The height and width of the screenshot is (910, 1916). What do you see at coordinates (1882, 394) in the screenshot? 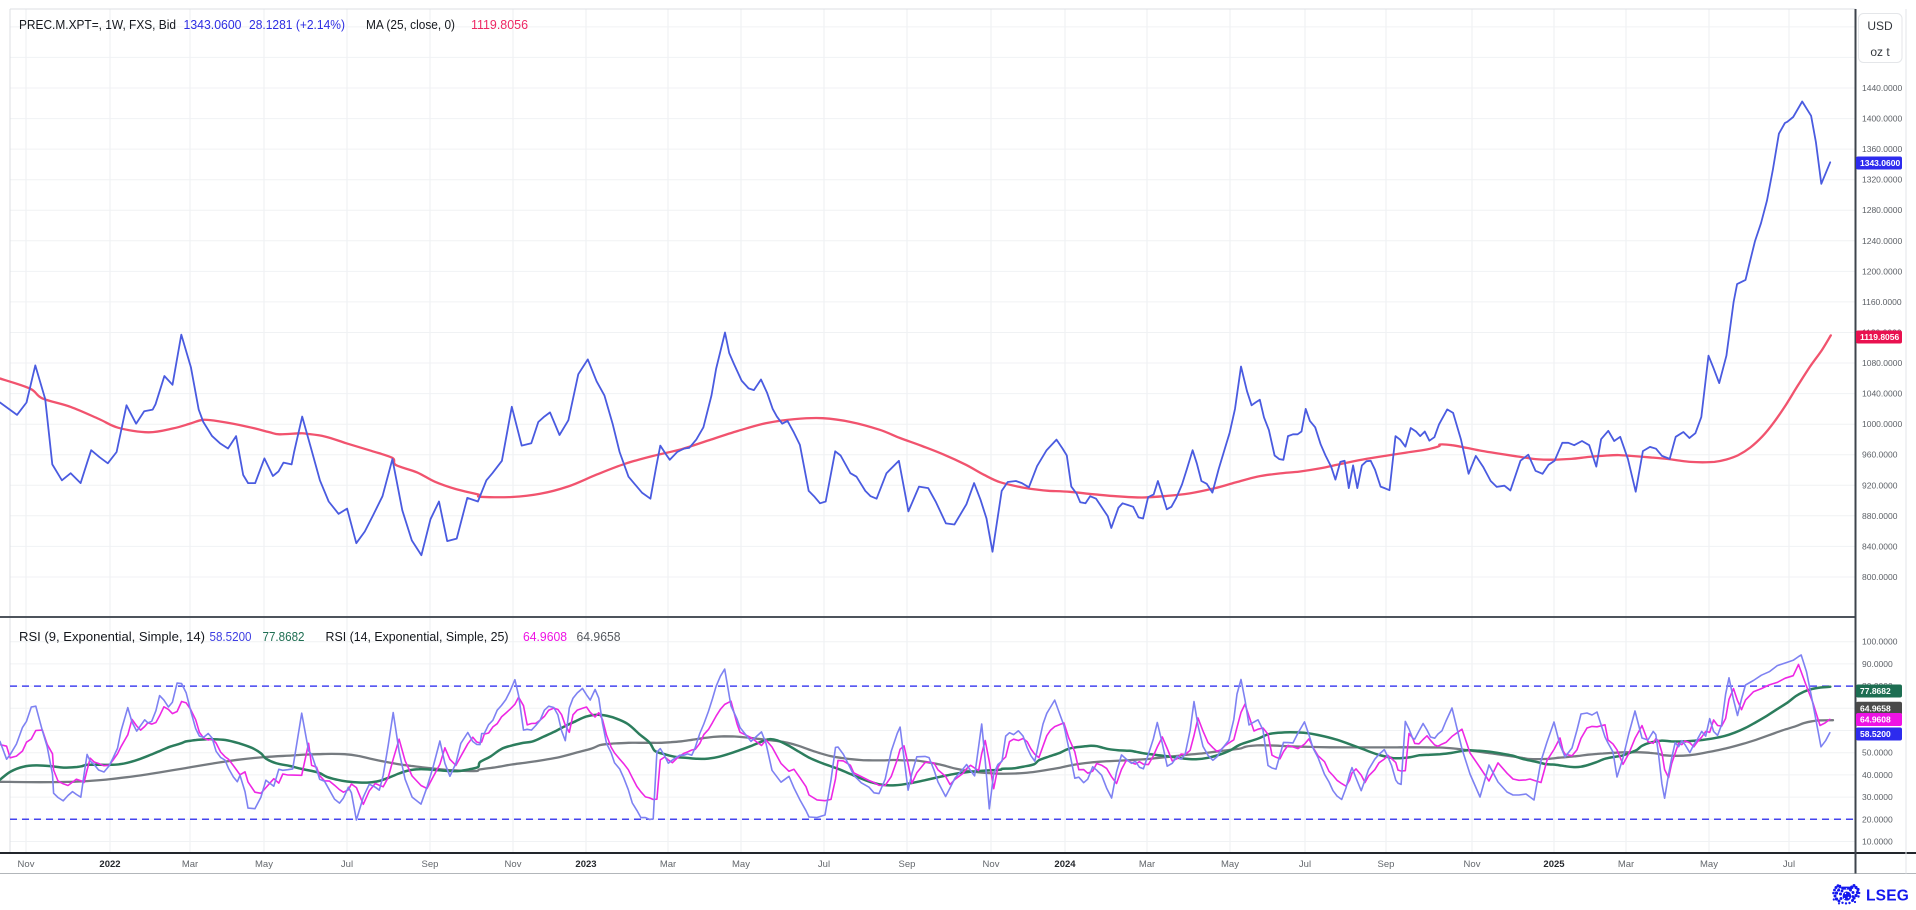
I see `svg-text: 1040.0000` at bounding box center [1882, 394].